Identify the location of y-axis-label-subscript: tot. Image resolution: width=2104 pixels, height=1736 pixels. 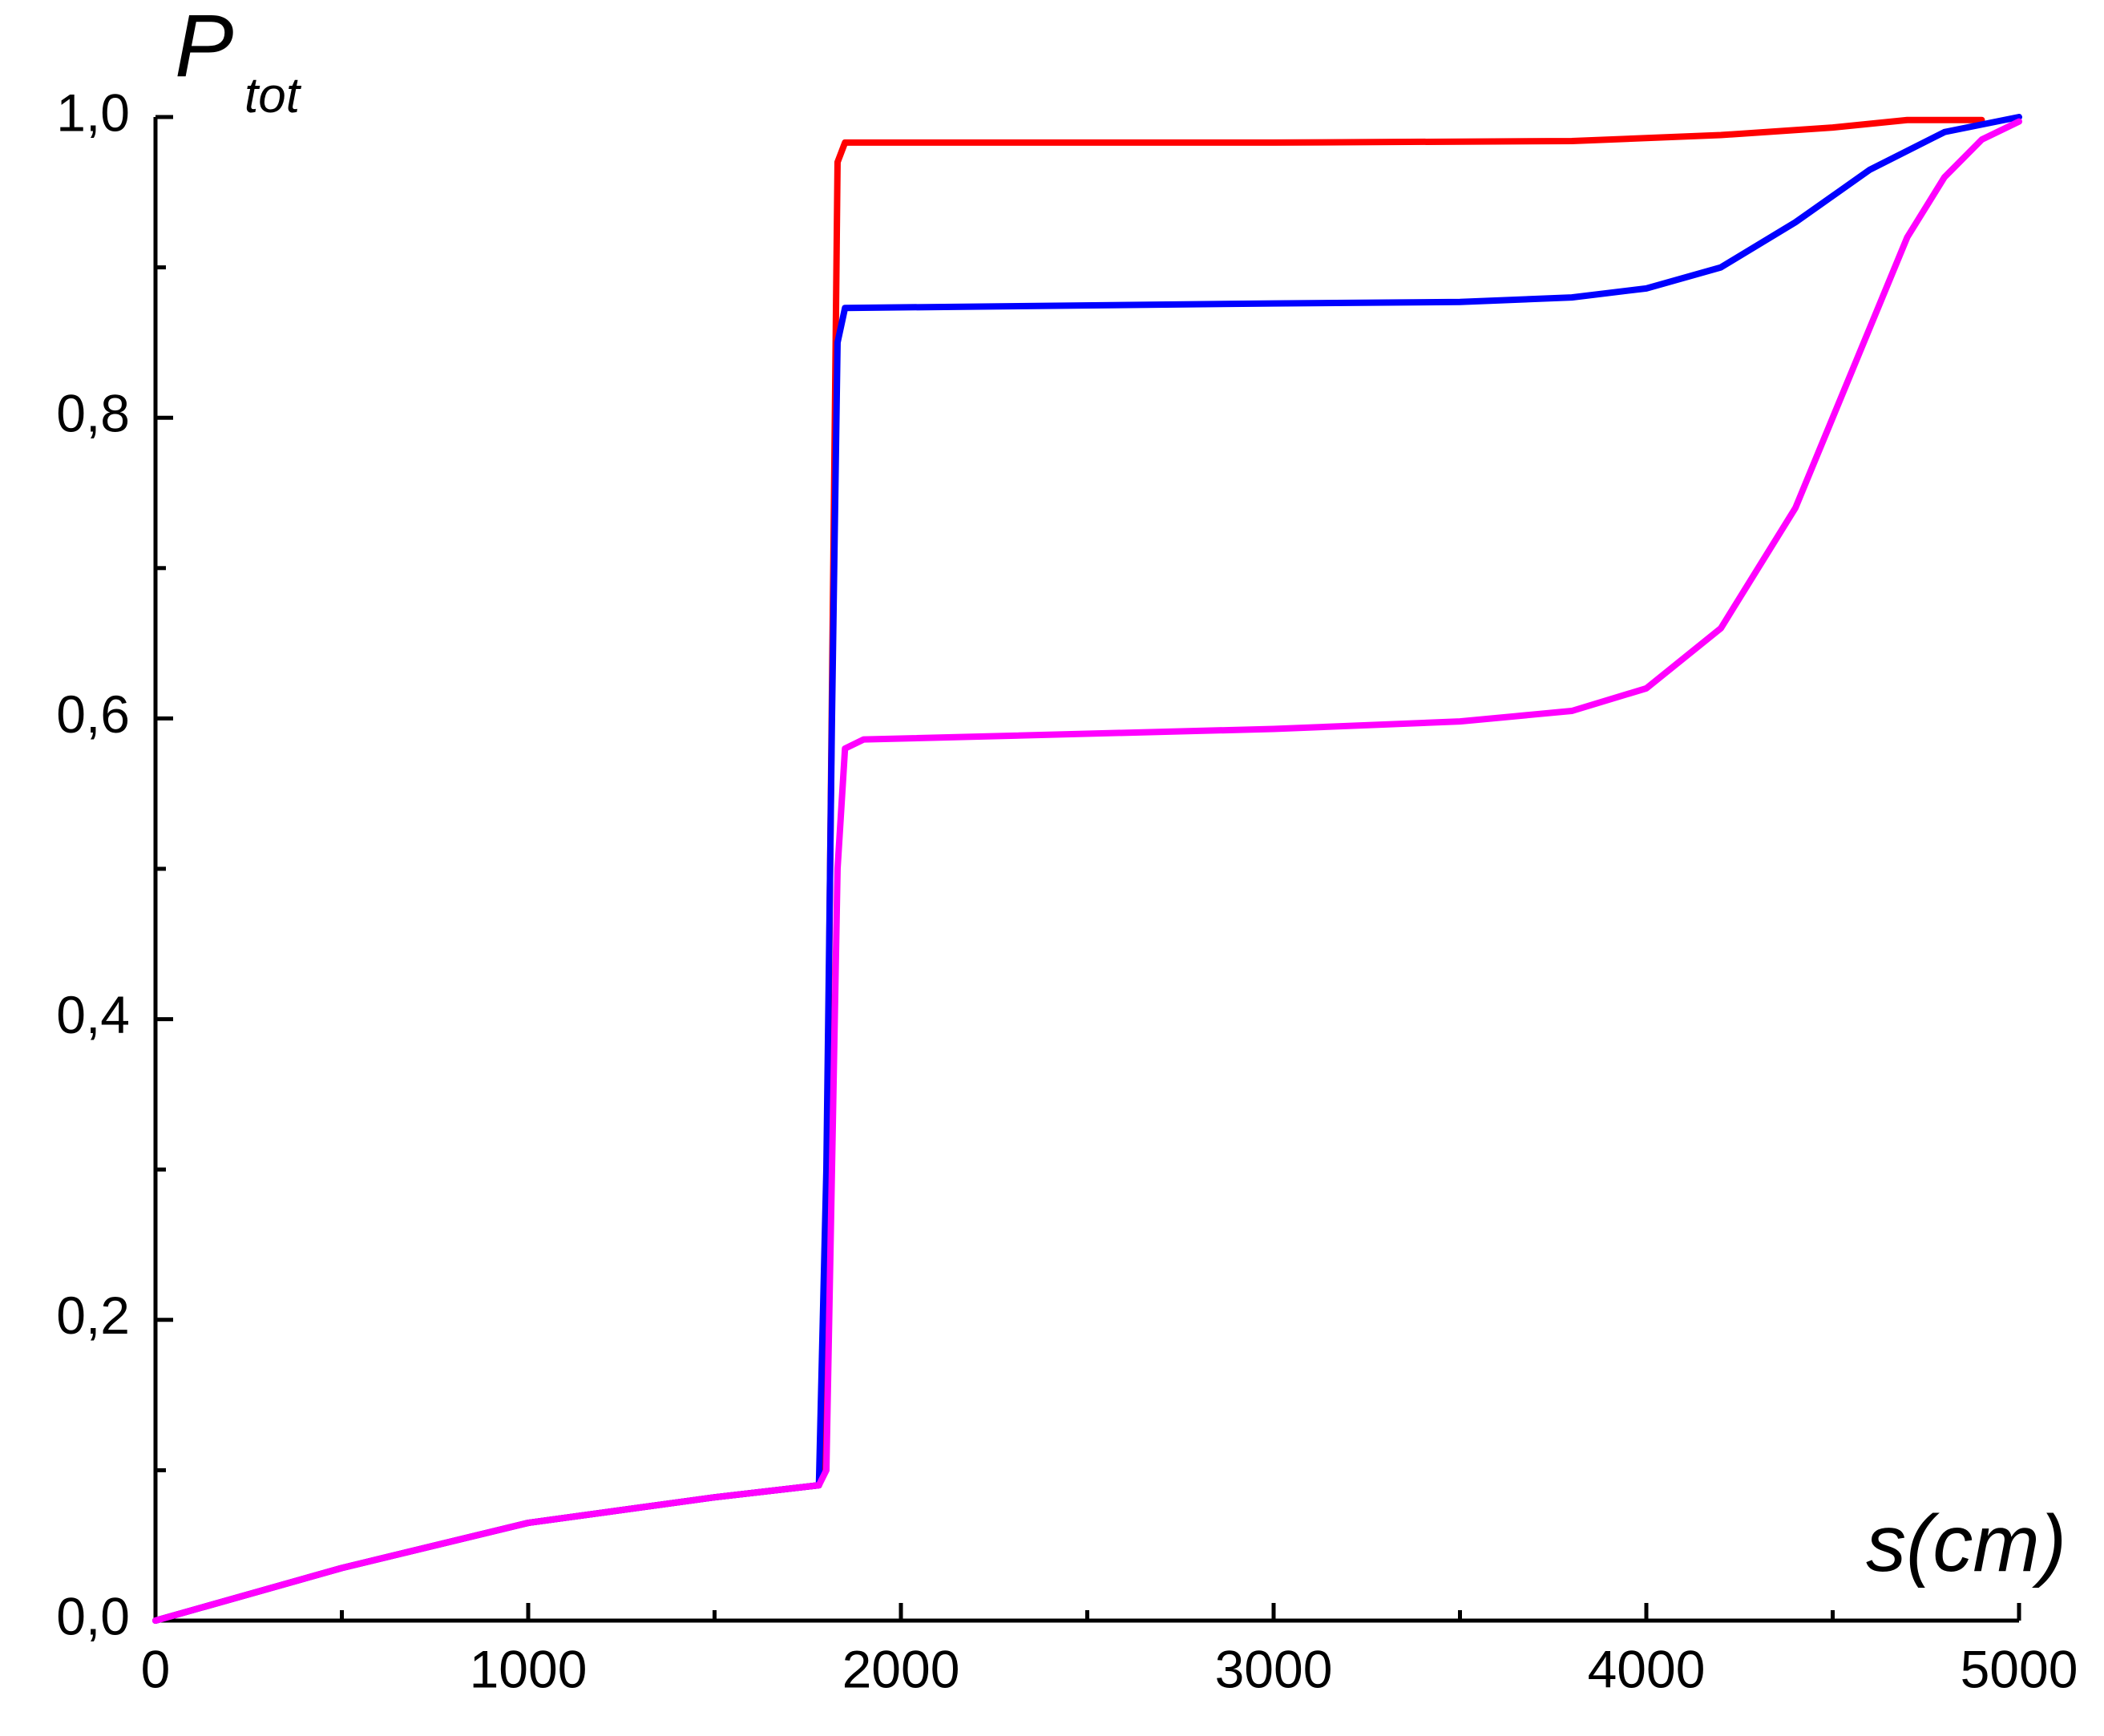
(273, 96).